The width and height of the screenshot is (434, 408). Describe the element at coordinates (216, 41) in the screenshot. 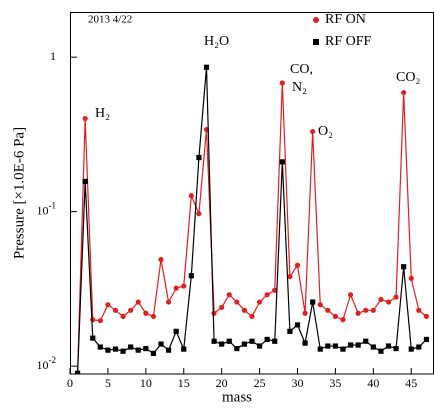

I see `annotation: H₂O` at that location.